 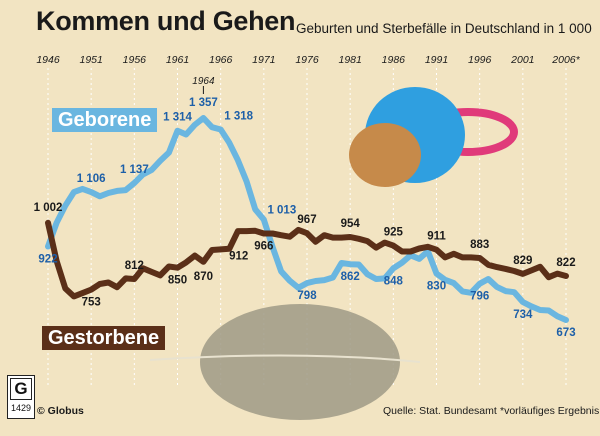 What do you see at coordinates (522, 261) in the screenshot?
I see `data-label-gestorbene: 829` at bounding box center [522, 261].